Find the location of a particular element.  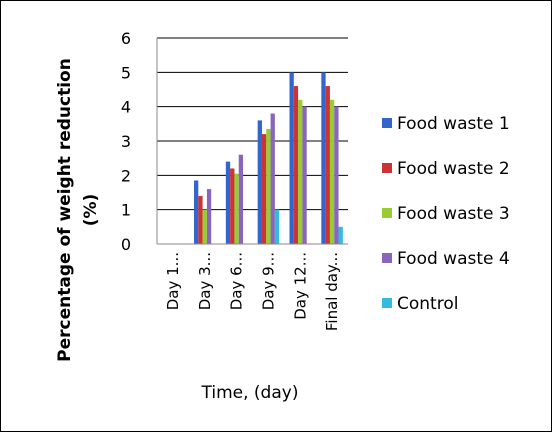

y-tick-label: 0 is located at coordinates (126, 244).